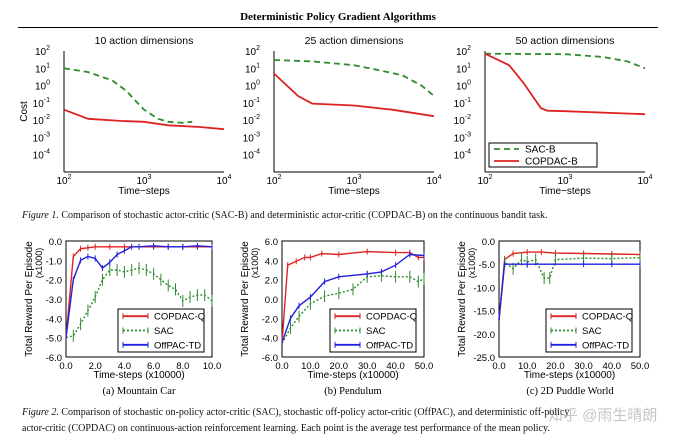 This screenshot has height=443, width=676. Describe the element at coordinates (525, 150) in the screenshot. I see `legend-item: SAC-B` at that location.